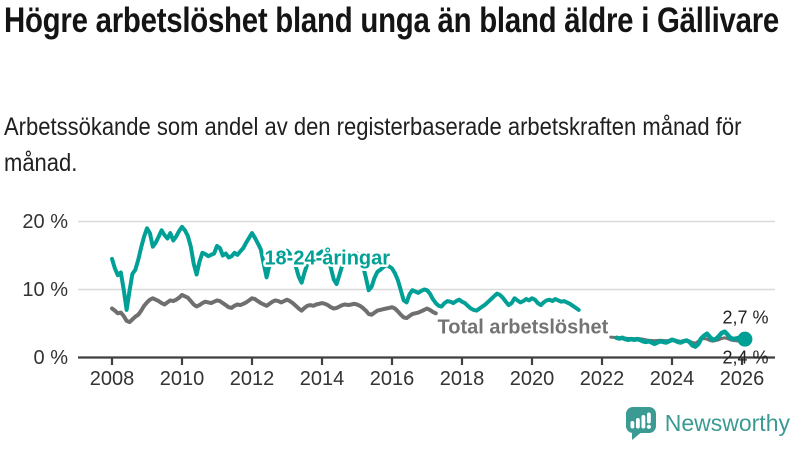 The image size is (800, 450). What do you see at coordinates (640, 423) in the screenshot?
I see `newsworthy-bubble-chart-icon` at bounding box center [640, 423].